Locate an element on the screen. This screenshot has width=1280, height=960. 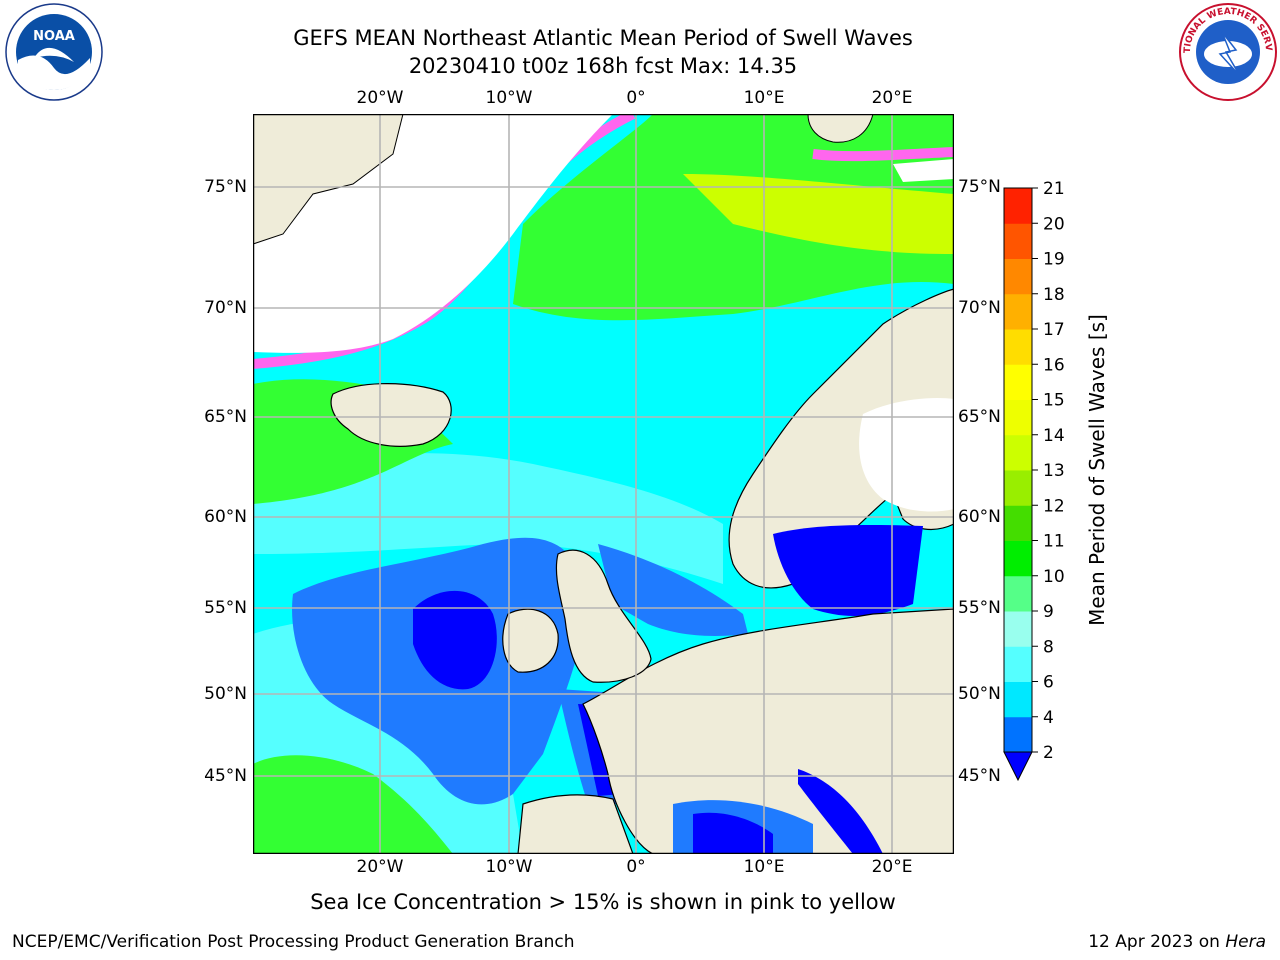
colorbar-tick-label: 16 is located at coordinates (1054, 365).